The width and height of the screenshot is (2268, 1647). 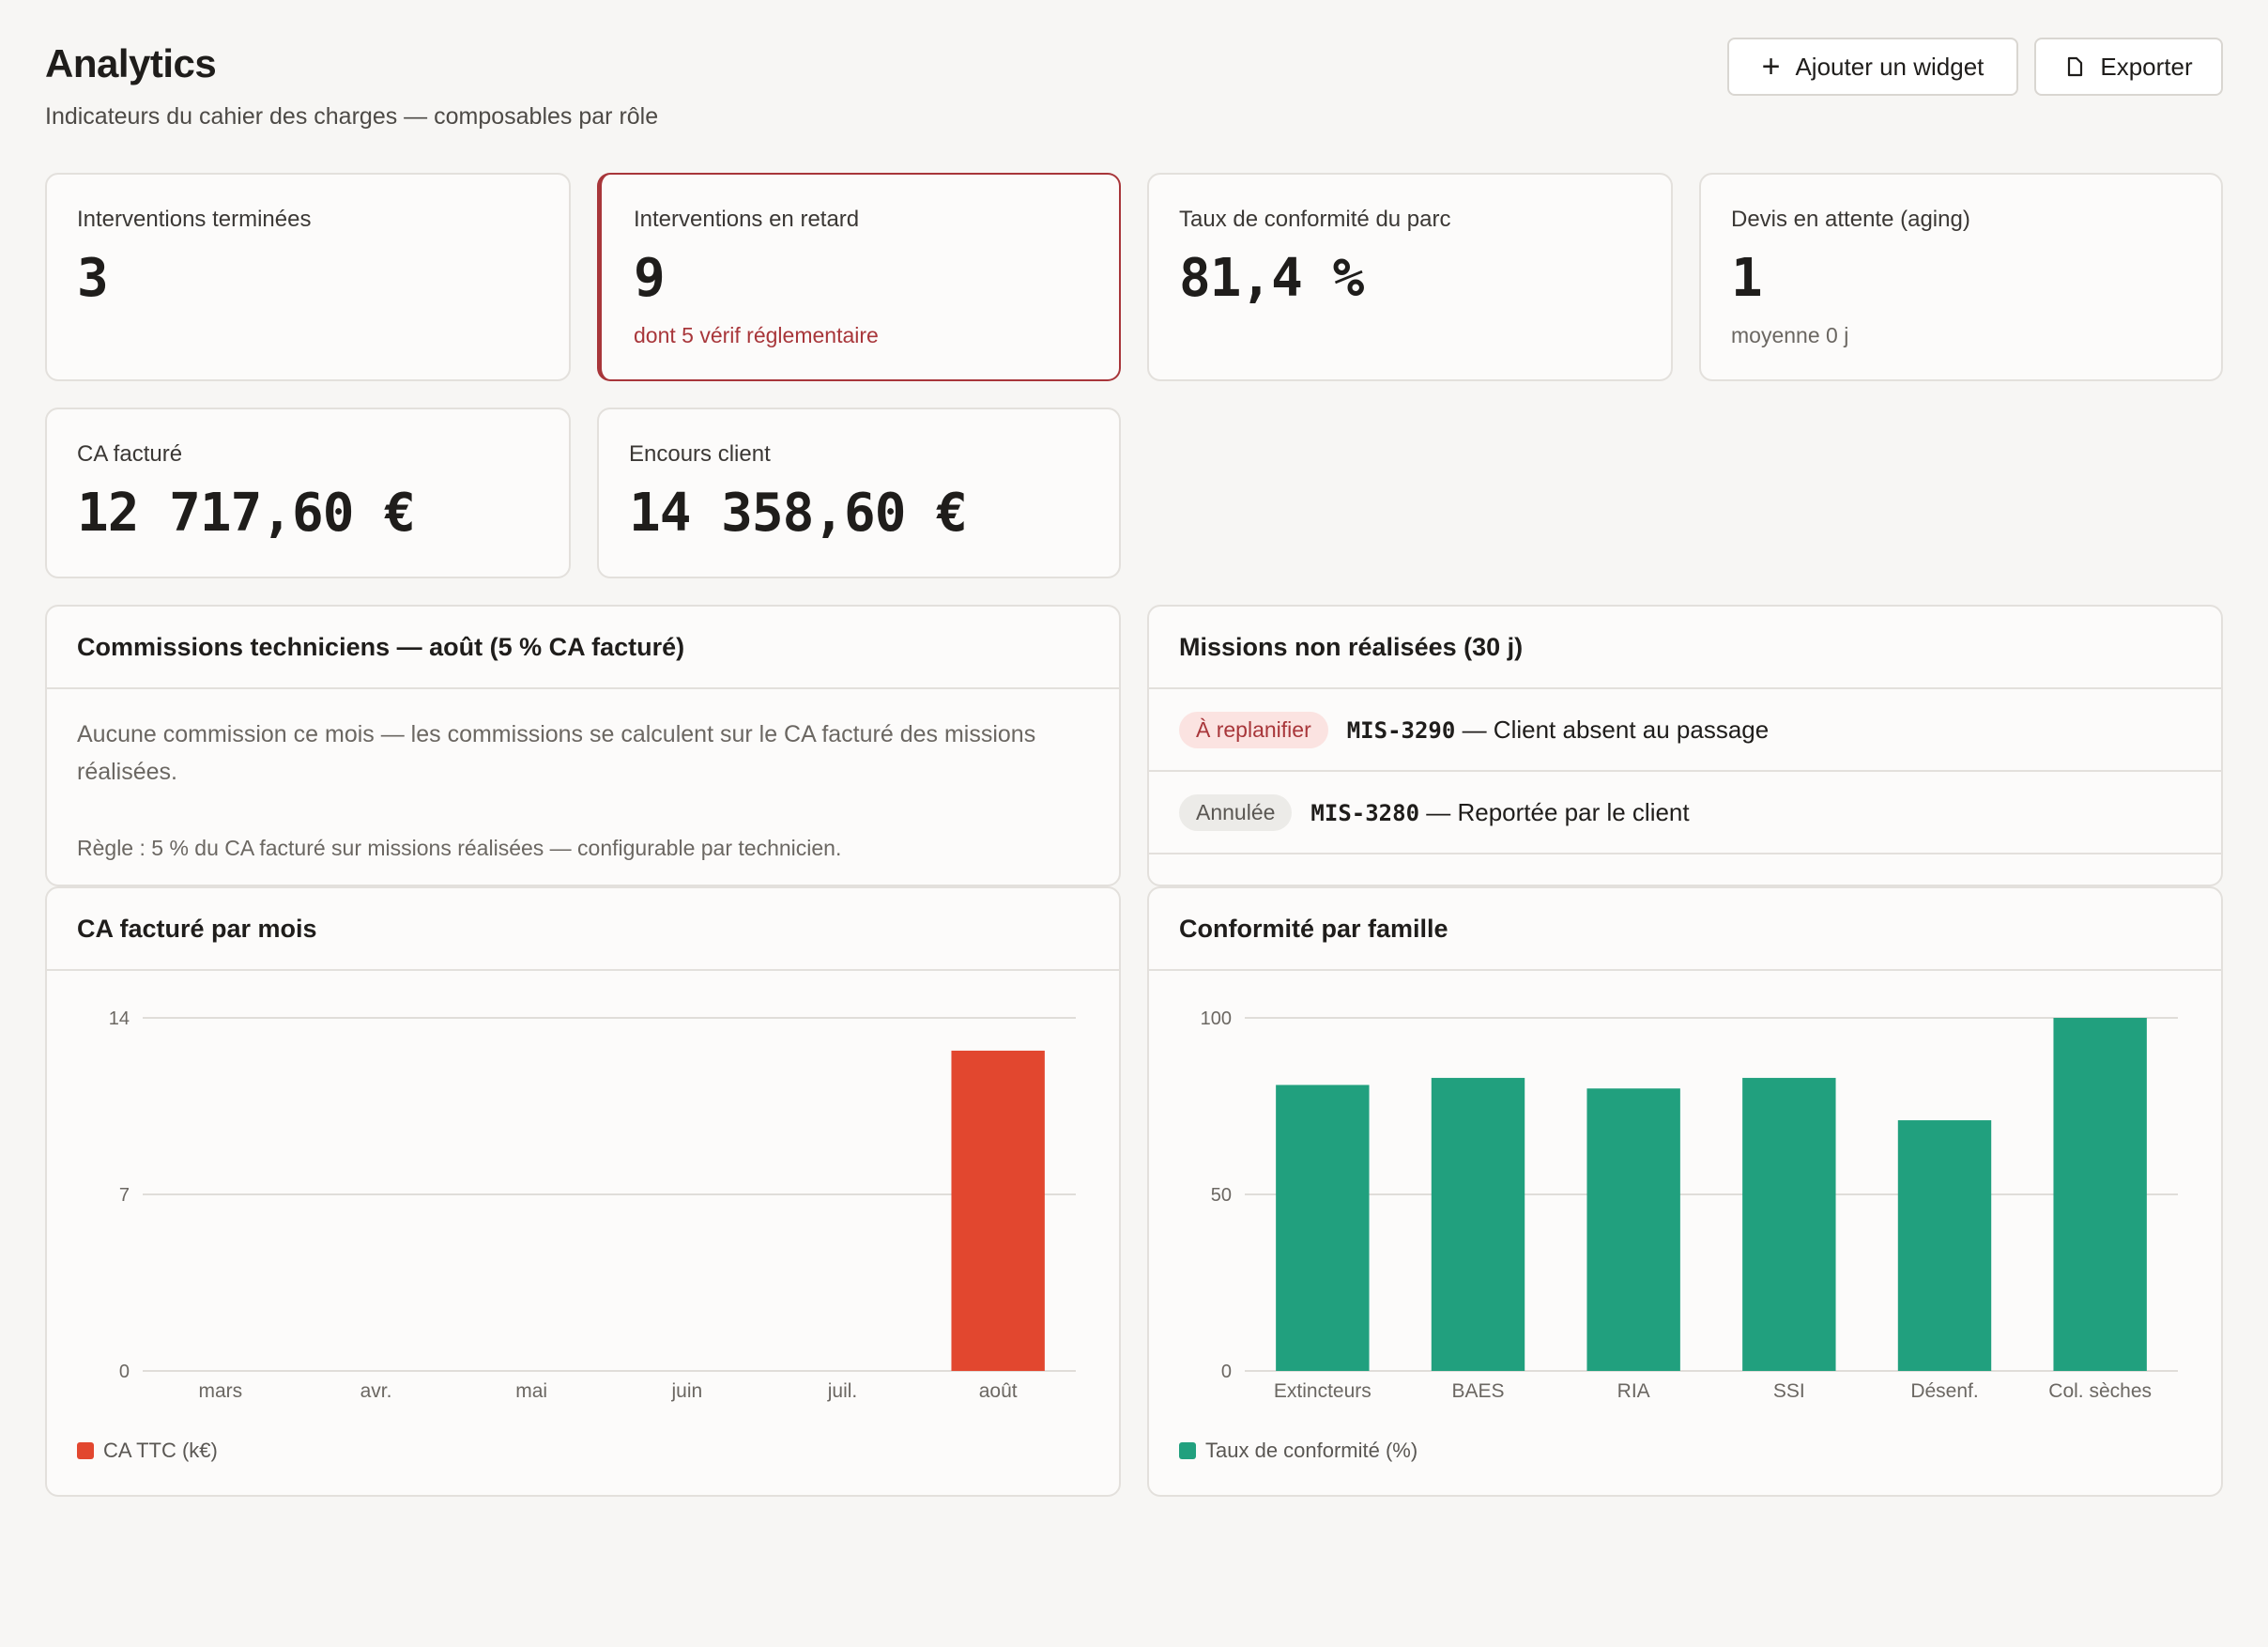 I want to click on kpi-card-outstanding: Encours client 14 358,60 €, so click(x=859, y=493).